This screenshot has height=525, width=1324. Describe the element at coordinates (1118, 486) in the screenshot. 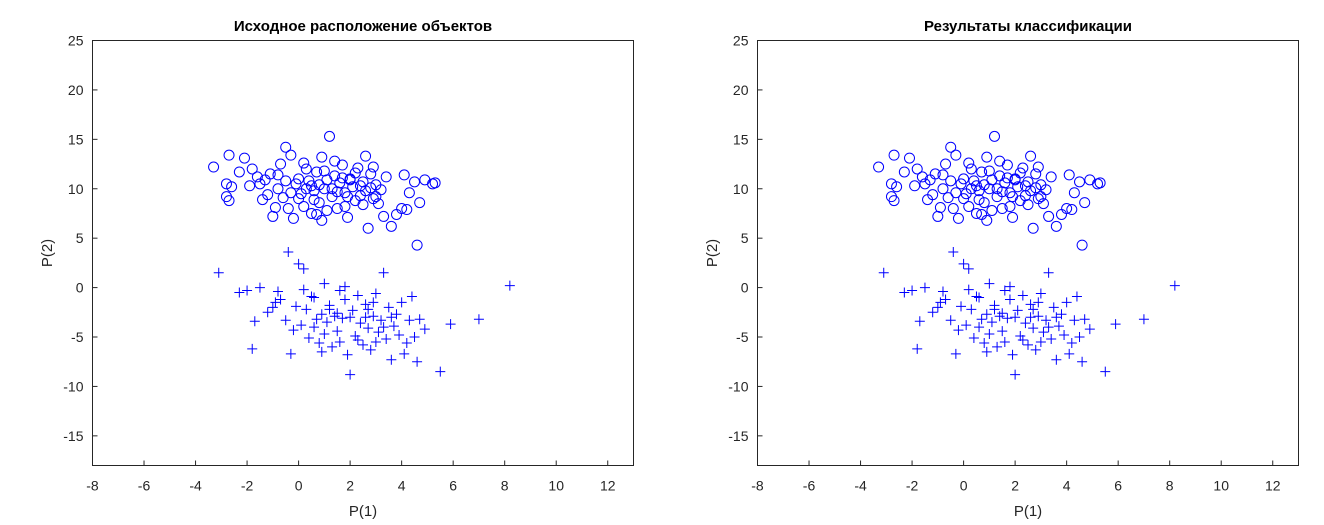

I see `x-tick-label: 6` at that location.